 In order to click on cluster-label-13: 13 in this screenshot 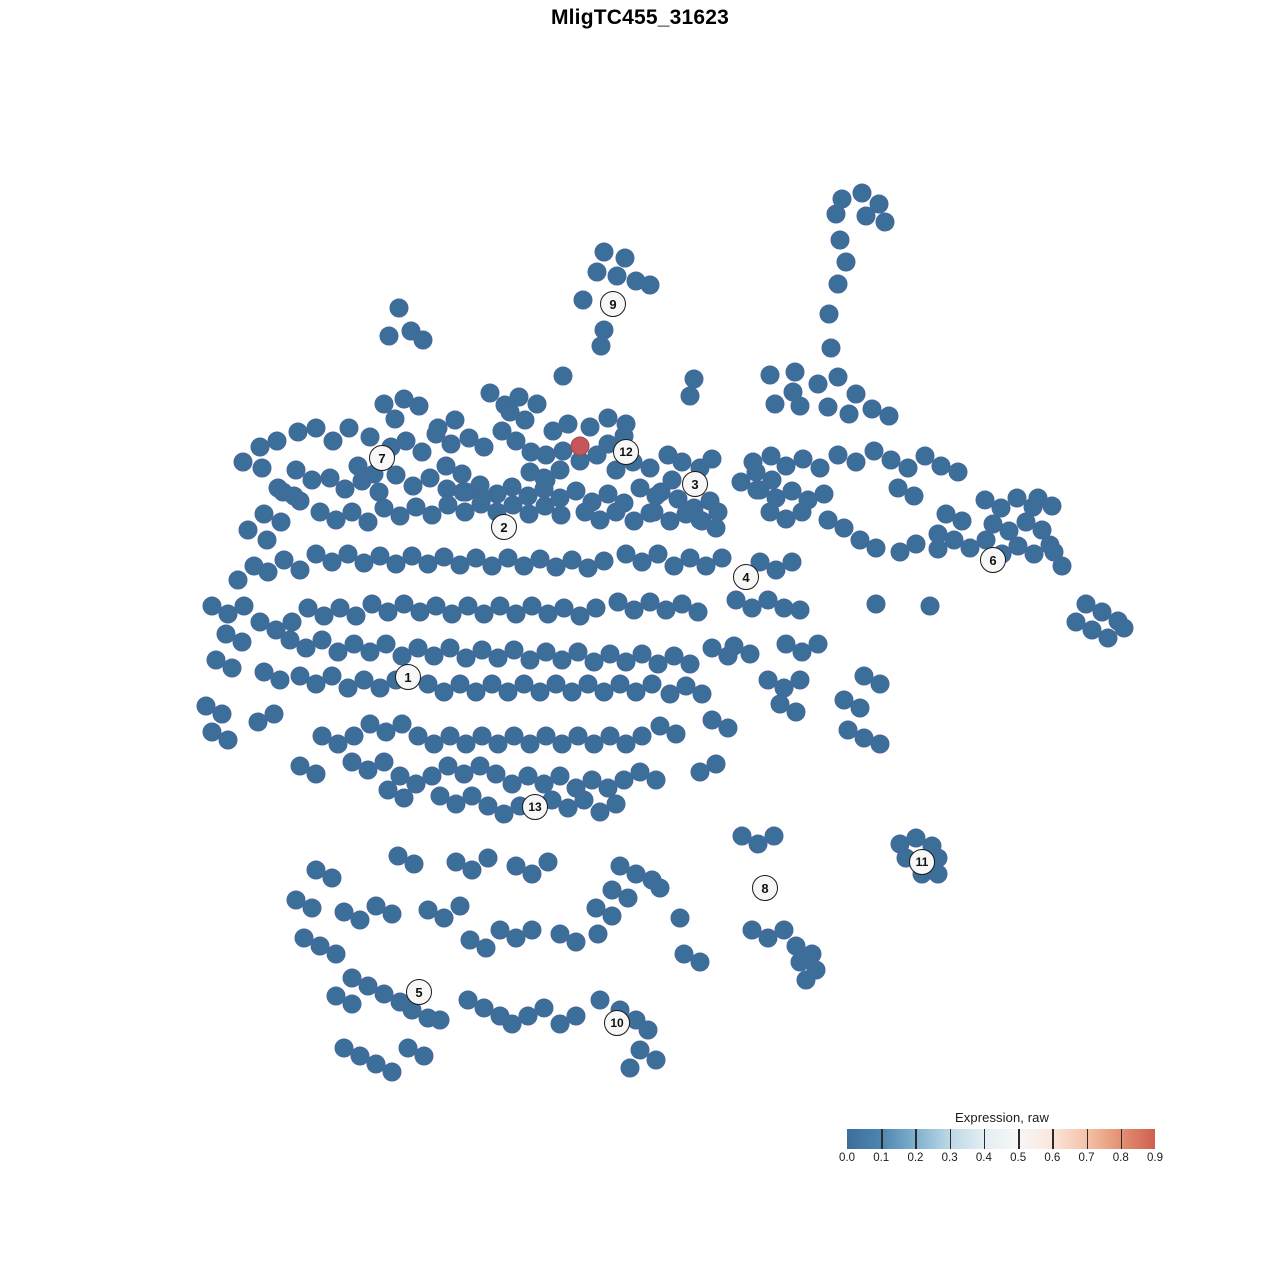, I will do `click(535, 807)`.